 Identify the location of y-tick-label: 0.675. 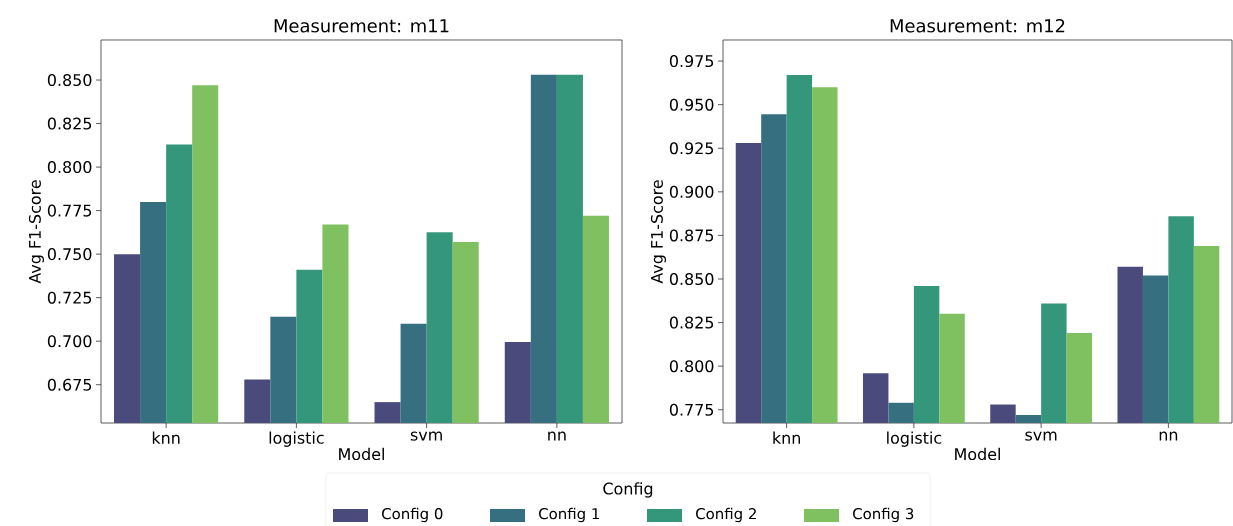
(69, 384).